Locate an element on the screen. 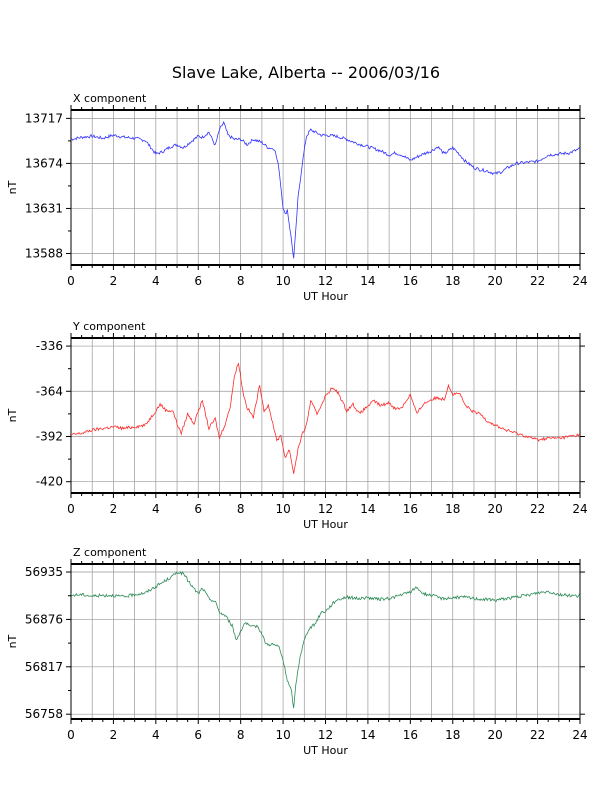 This screenshot has height=792, width=612. y-tick-label: 13717 is located at coordinates (44, 118).